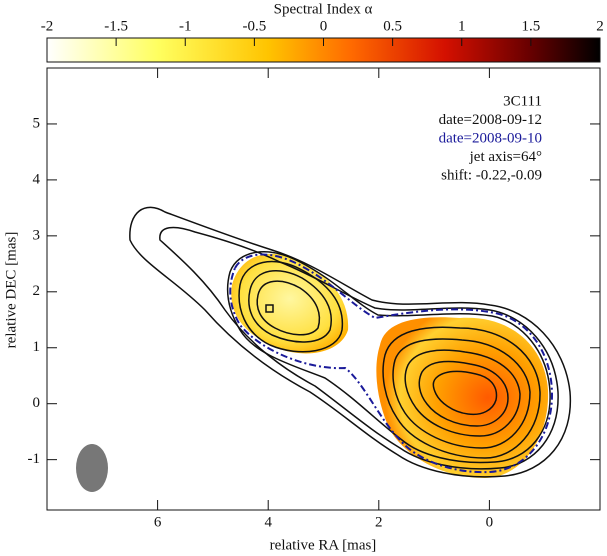 This screenshot has width=607, height=556. I want to click on y-tick-label: 1, so click(37, 347).